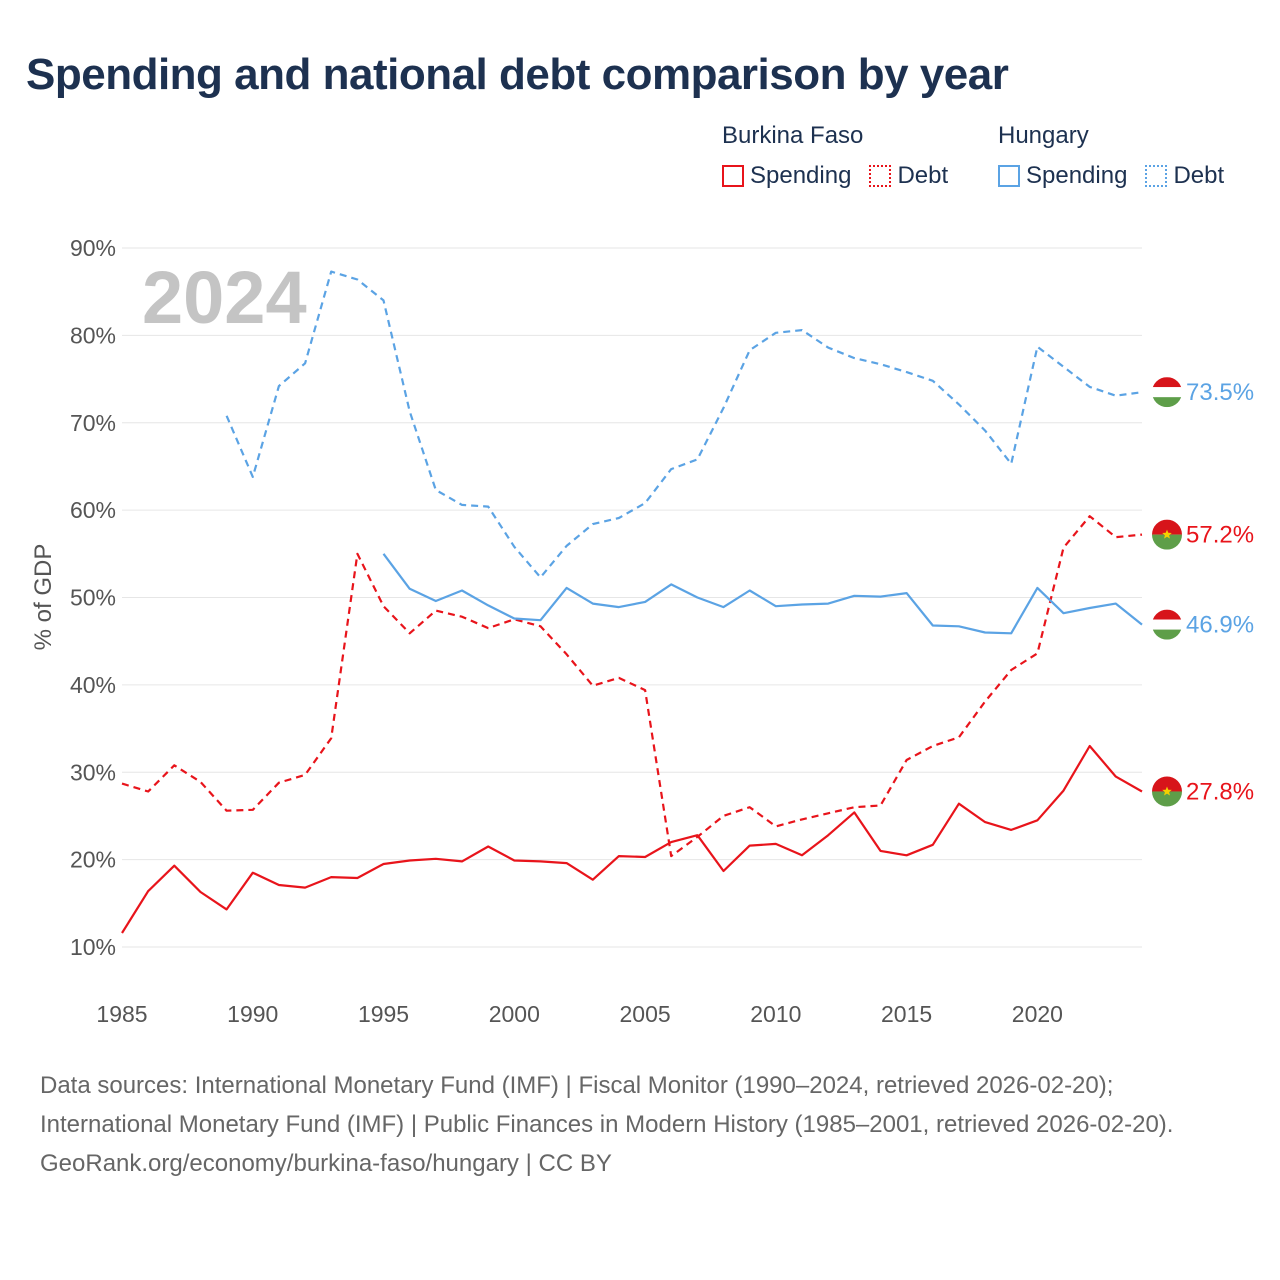 The height and width of the screenshot is (1280, 1280). Describe the element at coordinates (93, 947) in the screenshot. I see `y-tick-label: 10%` at that location.